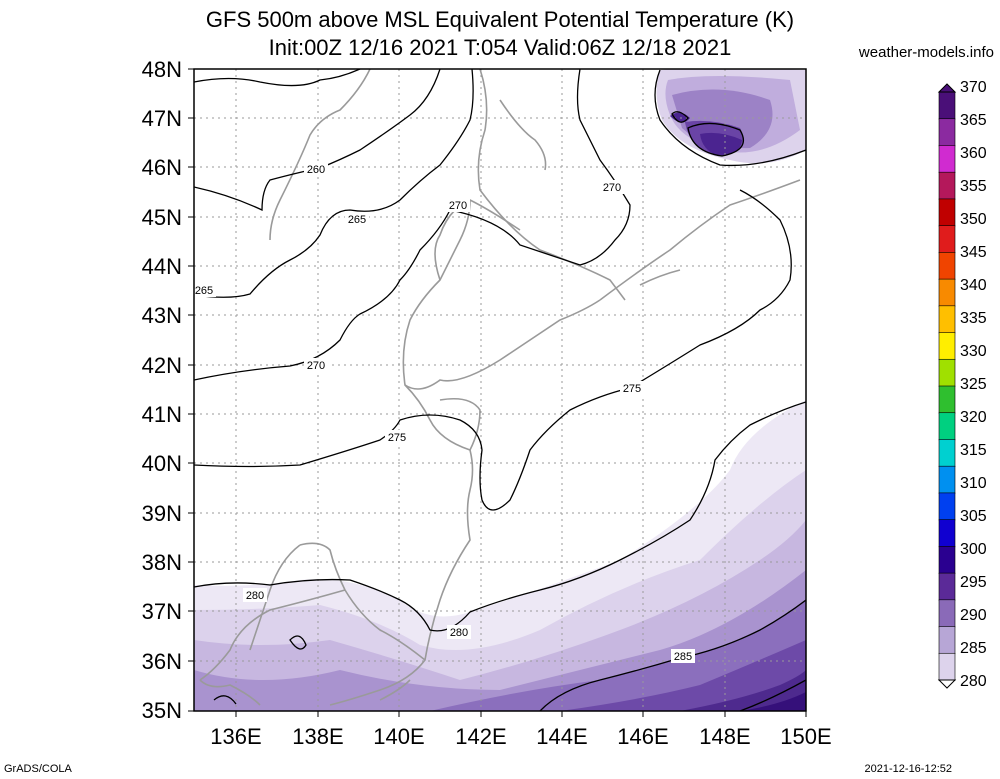  Describe the element at coordinates (926, 52) in the screenshot. I see `credit-text: weather-models.info` at that location.